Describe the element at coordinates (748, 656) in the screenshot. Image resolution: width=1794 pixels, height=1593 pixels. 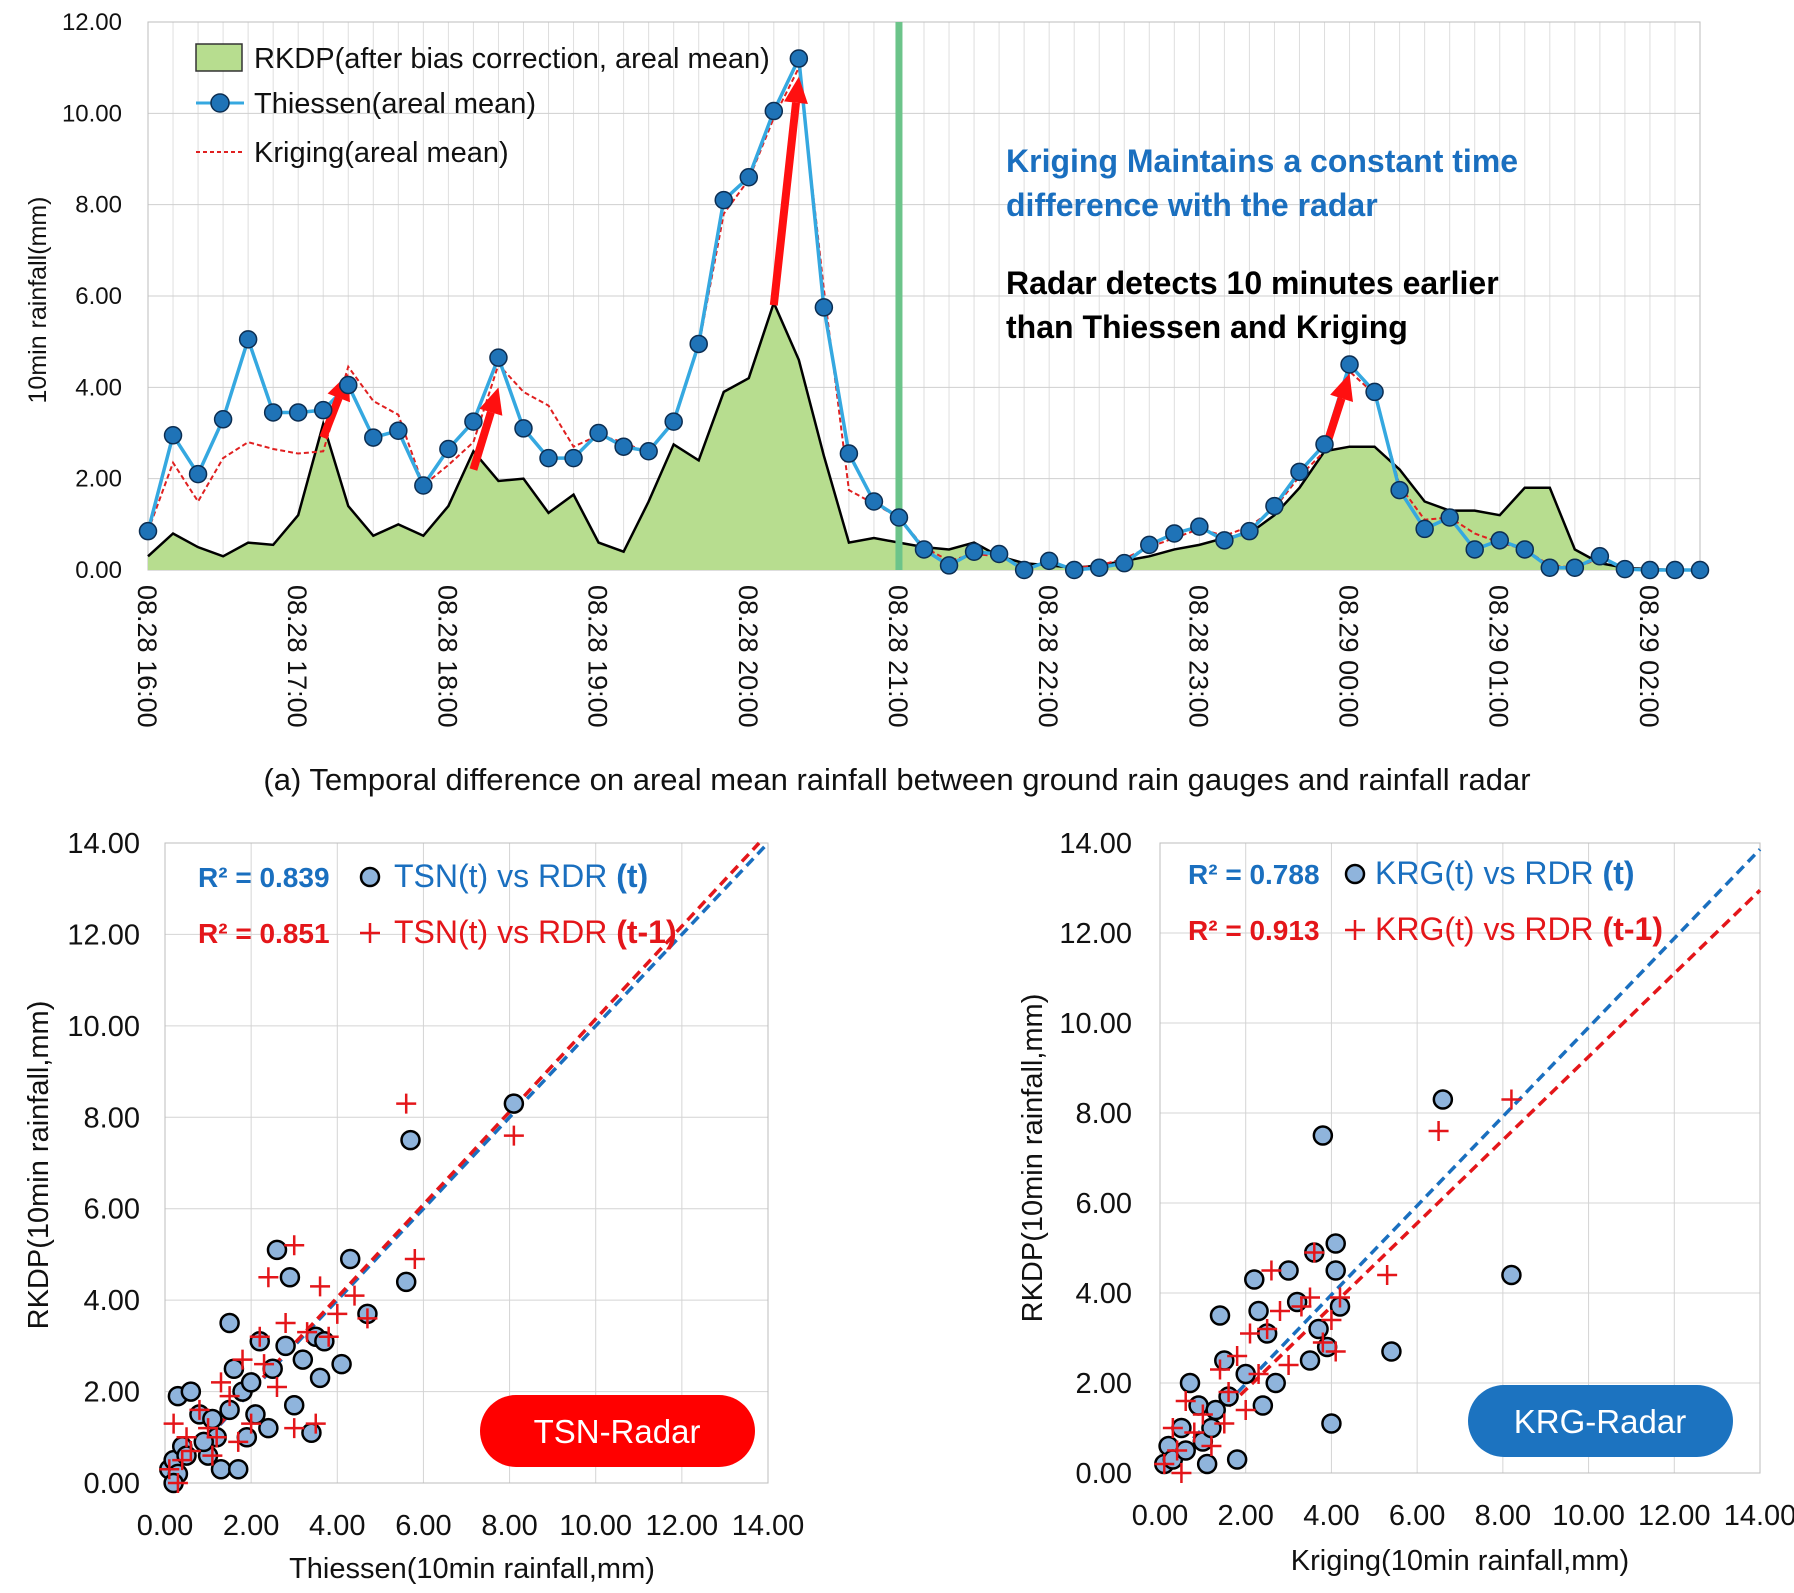
I see `ts-x-tick-label: 08.28 20:00` at that location.